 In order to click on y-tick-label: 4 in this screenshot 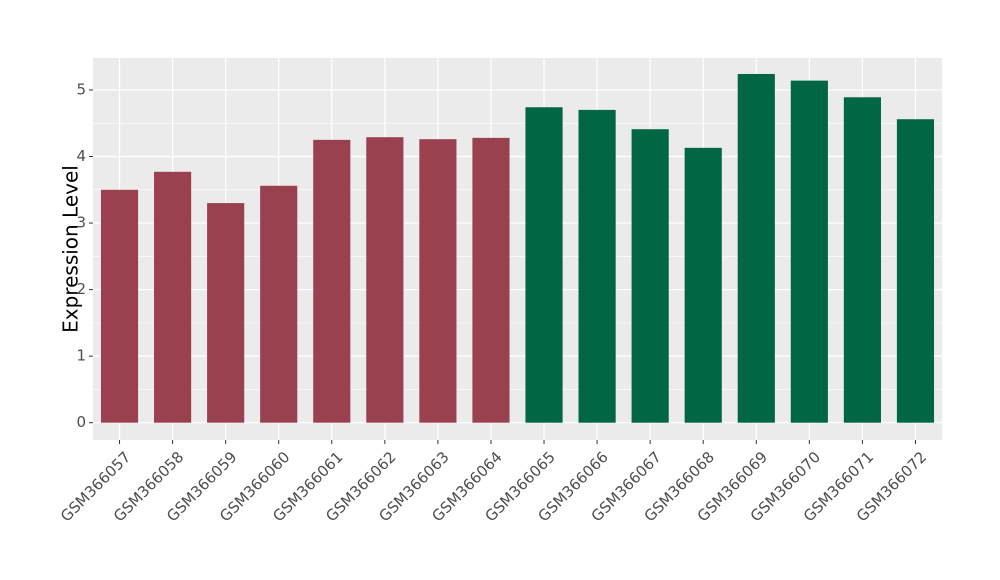, I will do `click(81, 156)`.